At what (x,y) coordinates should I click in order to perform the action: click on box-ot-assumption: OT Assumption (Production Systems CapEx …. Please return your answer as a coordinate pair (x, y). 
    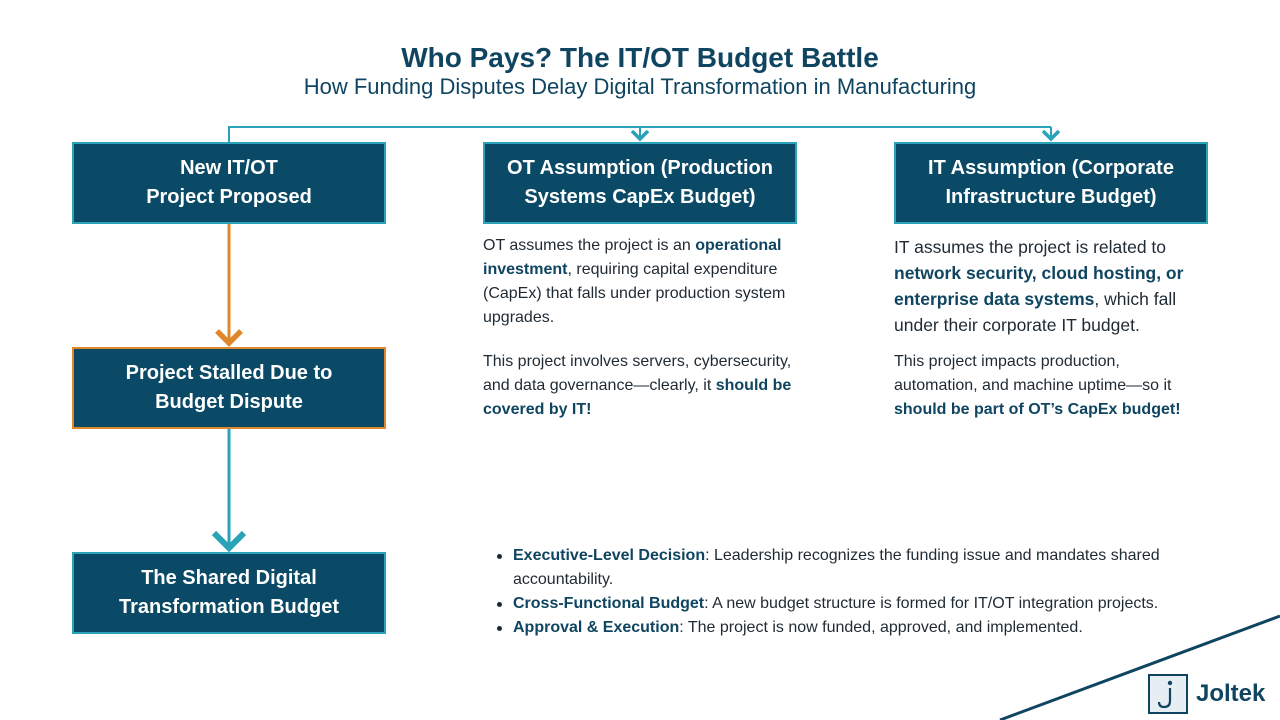
    Looking at the image, I should click on (640, 183).